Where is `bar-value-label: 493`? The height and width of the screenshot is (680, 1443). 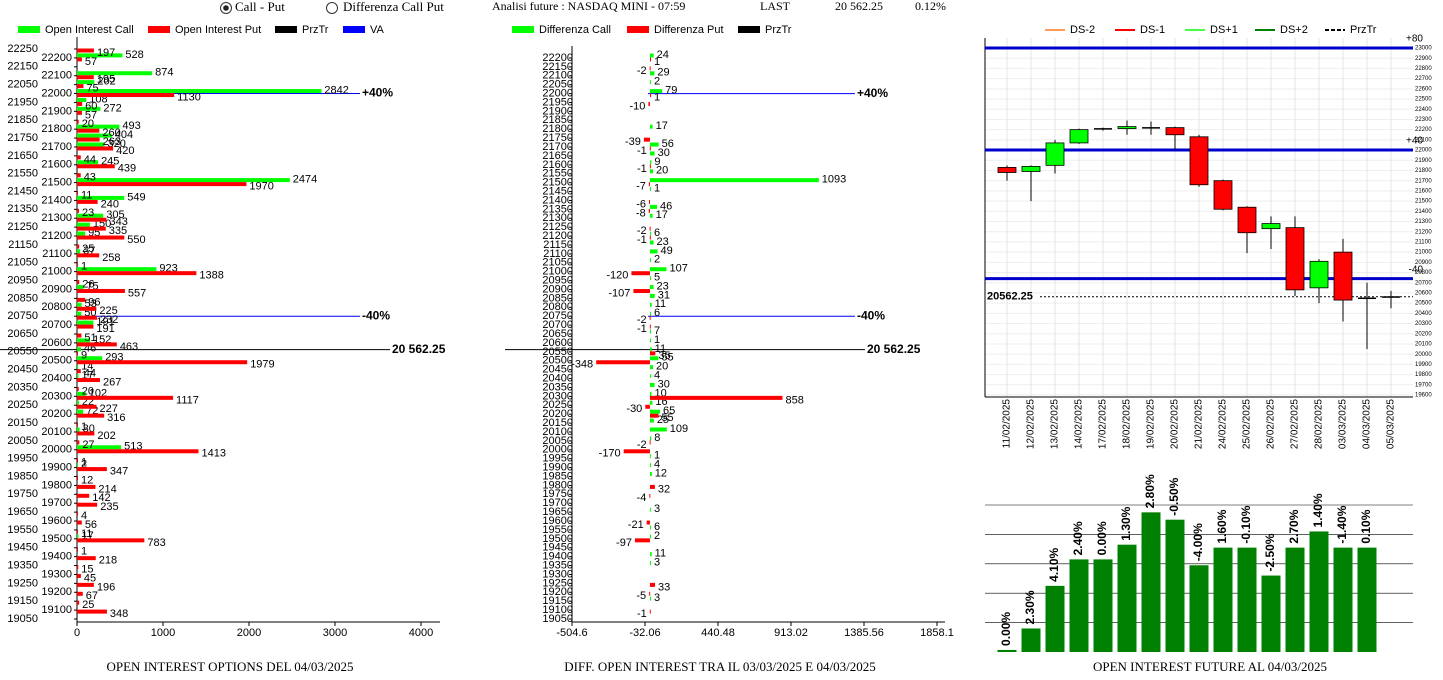
bar-value-label: 493 is located at coordinates (131, 126).